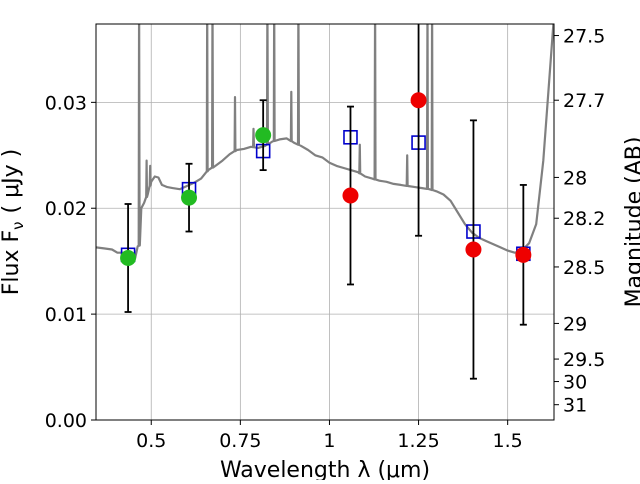 This screenshot has width=640, height=484. Describe the element at coordinates (575, 406) in the screenshot. I see `right-tick-label: 31` at that location.